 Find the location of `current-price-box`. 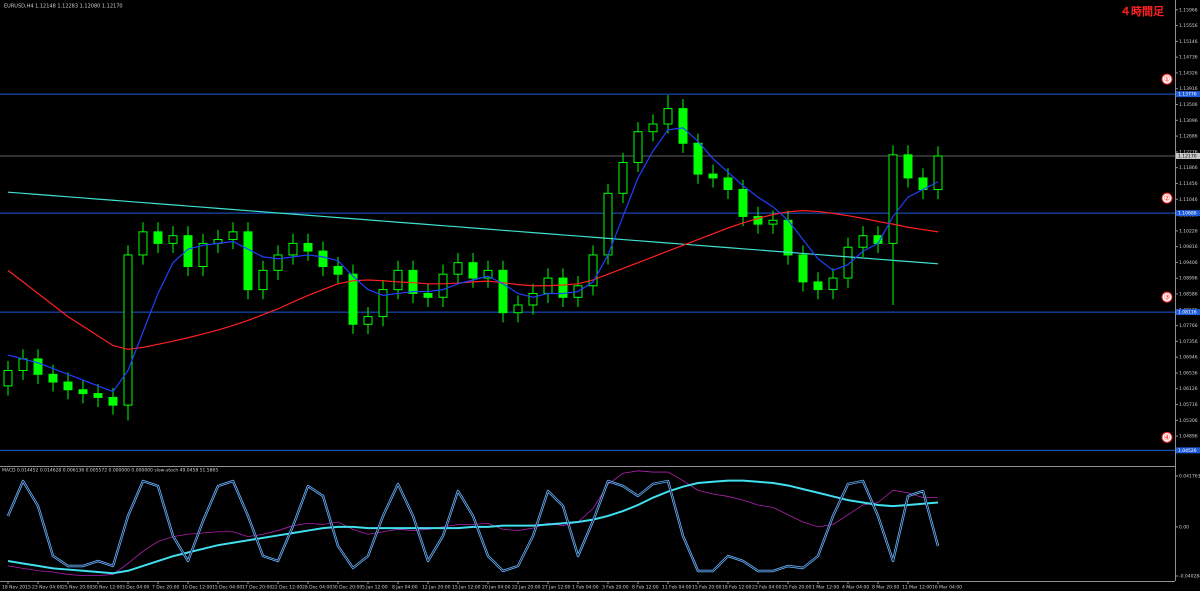

current-price-box is located at coordinates (1188, 155).